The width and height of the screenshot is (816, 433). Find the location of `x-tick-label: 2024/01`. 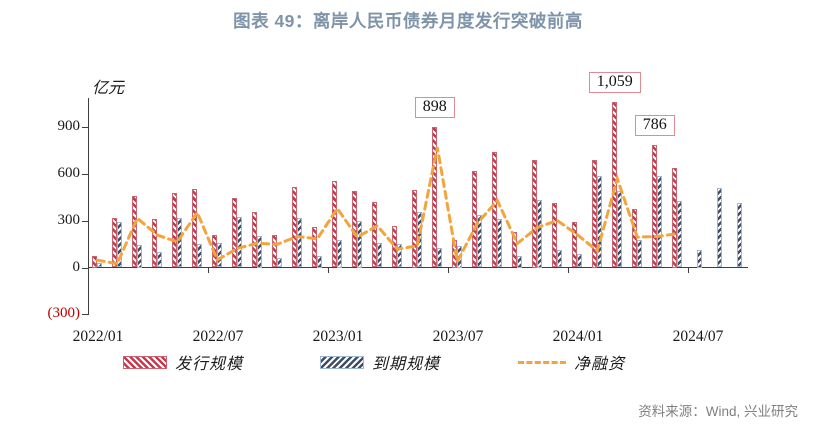

x-tick-label: 2024/01 is located at coordinates (578, 336).